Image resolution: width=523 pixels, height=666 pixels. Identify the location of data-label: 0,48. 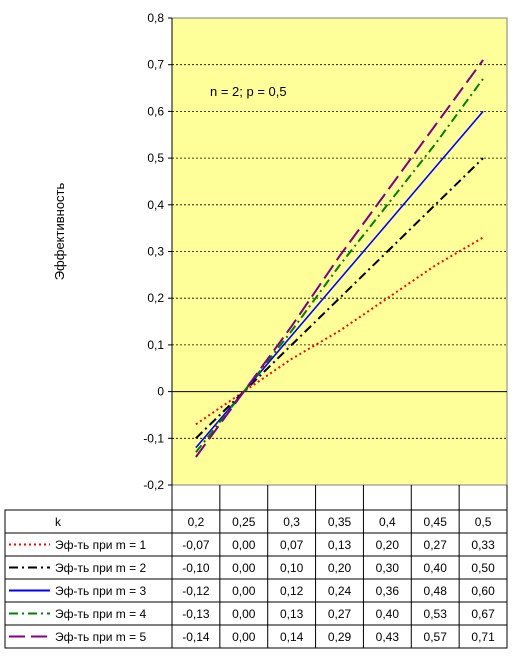
(436, 591).